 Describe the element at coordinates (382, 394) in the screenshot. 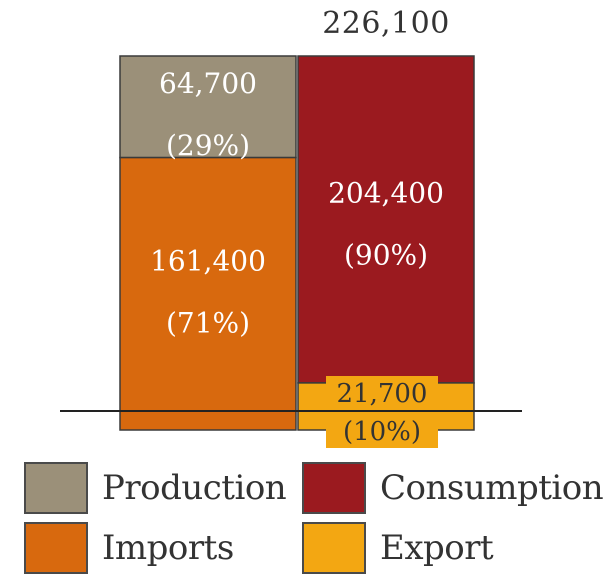

I see `export-value-label: 21,700` at that location.